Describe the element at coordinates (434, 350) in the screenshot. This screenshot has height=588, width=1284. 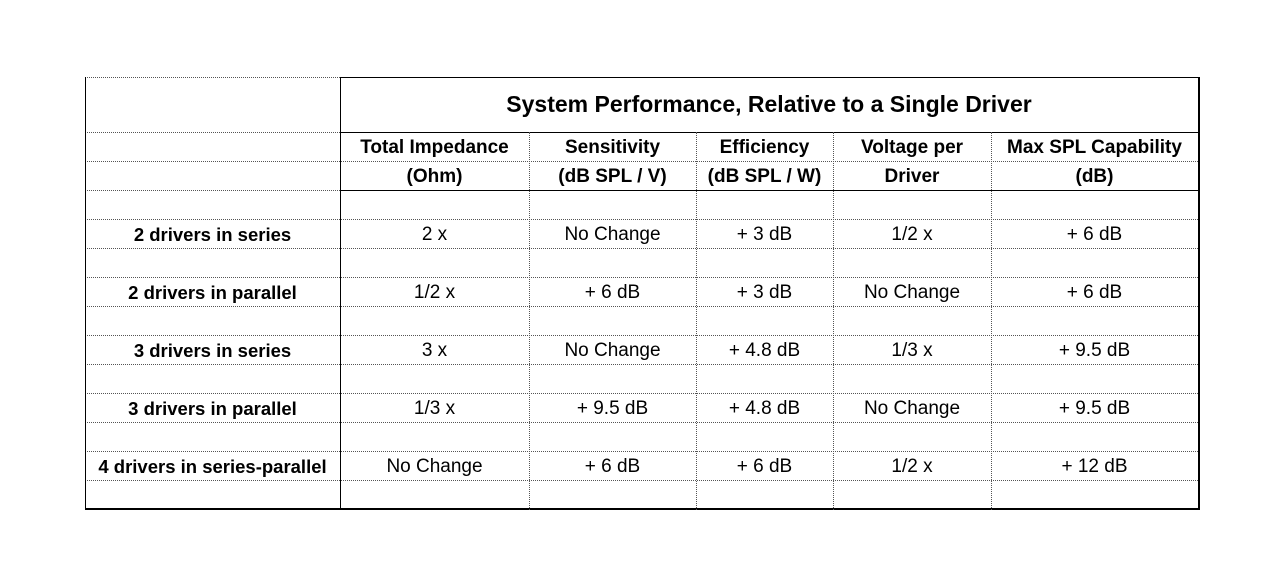
I see `table-cell: 3 x` at that location.